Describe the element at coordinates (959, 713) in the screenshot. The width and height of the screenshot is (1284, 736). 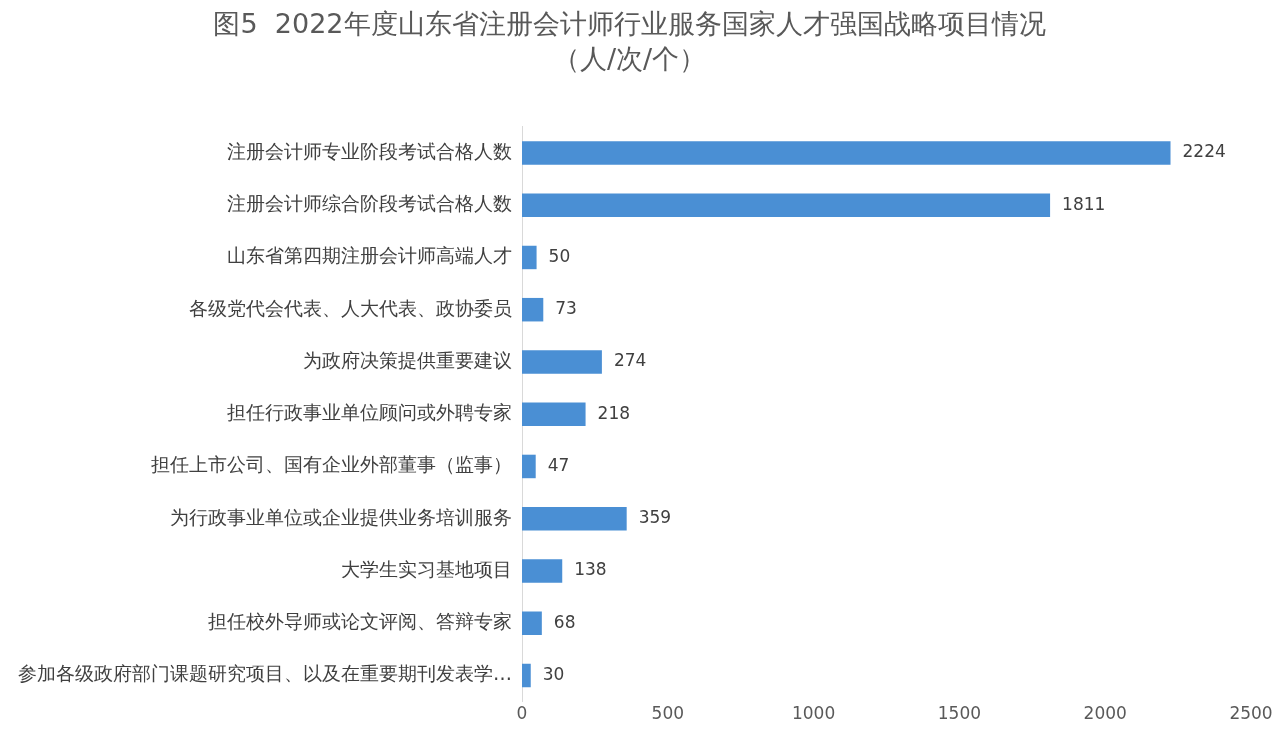
I see `x-tick-label: 1500` at that location.